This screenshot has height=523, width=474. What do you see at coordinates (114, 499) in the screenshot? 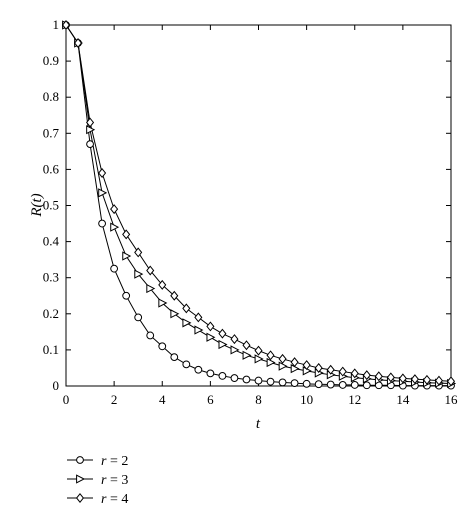
I see `legend-label: r = 4` at bounding box center [114, 499].